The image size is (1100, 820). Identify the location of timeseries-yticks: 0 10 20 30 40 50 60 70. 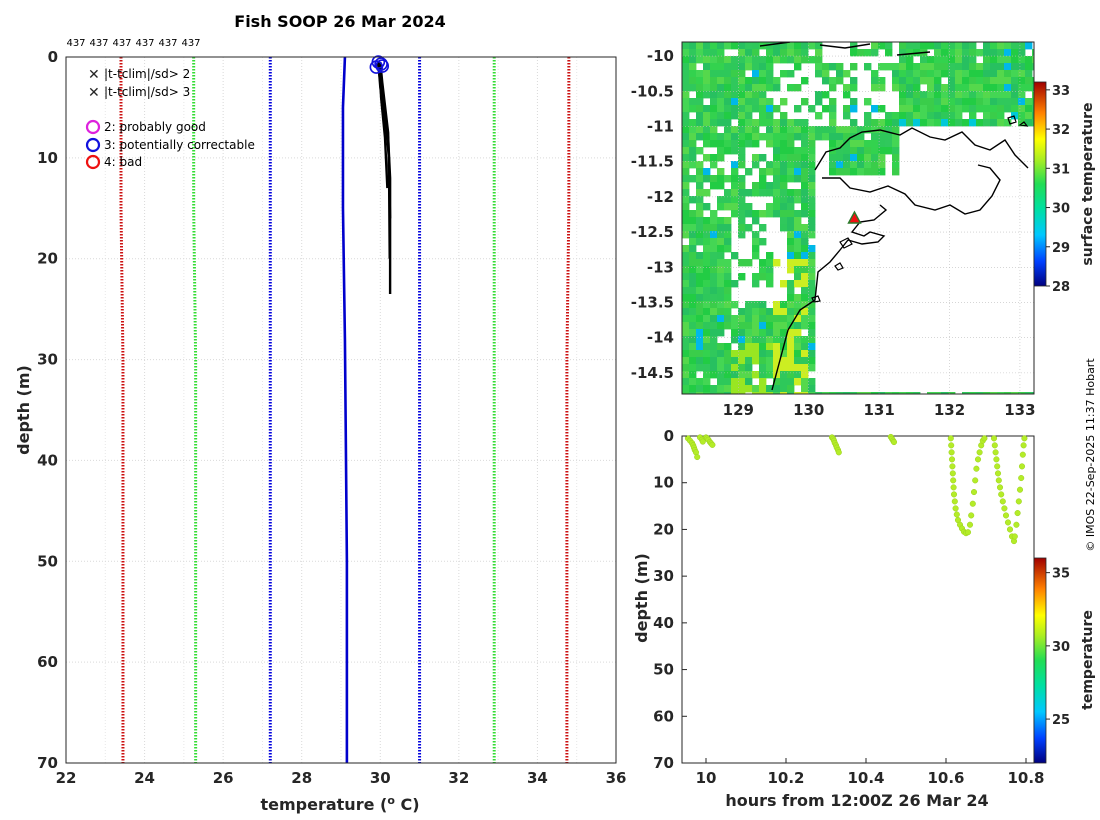
(670, 599).